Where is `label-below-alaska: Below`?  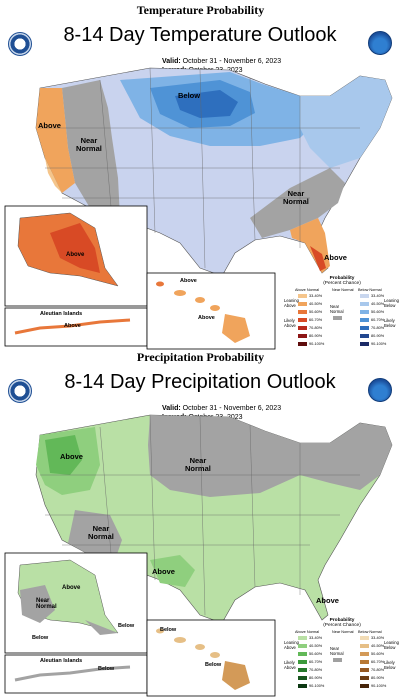
label-below-alaska: Below is located at coordinates (40, 638).